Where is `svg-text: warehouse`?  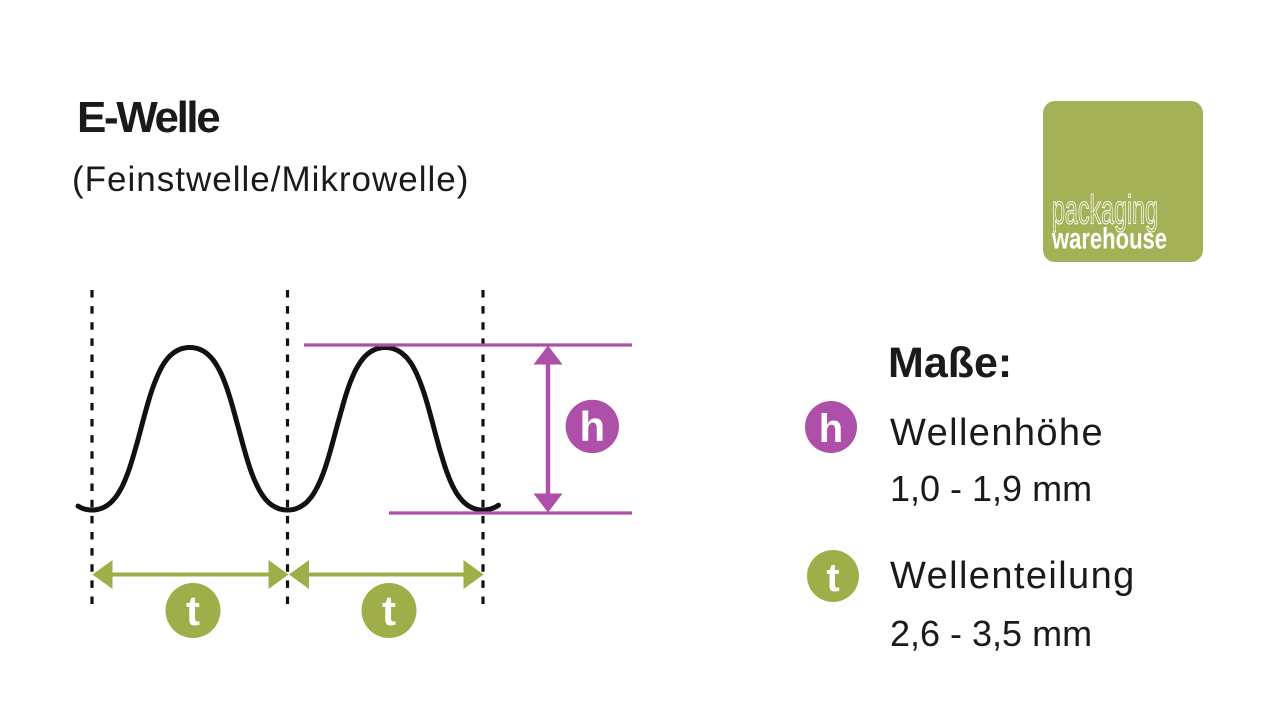
svg-text: warehouse is located at coordinates (1109, 239).